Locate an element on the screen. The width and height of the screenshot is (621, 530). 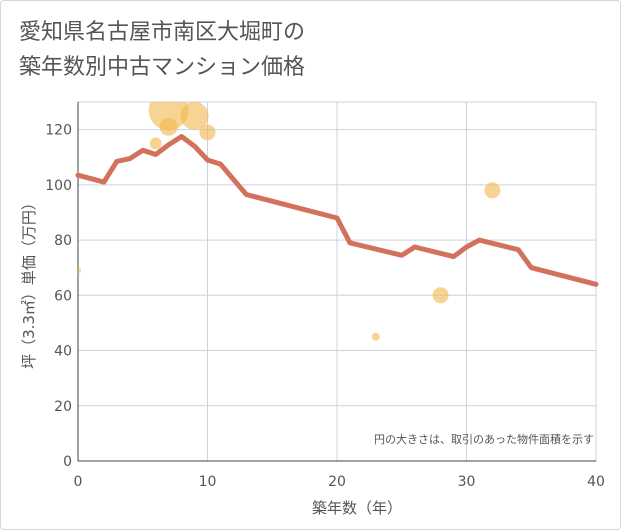
y-tick-label: 40 is located at coordinates (63, 352).